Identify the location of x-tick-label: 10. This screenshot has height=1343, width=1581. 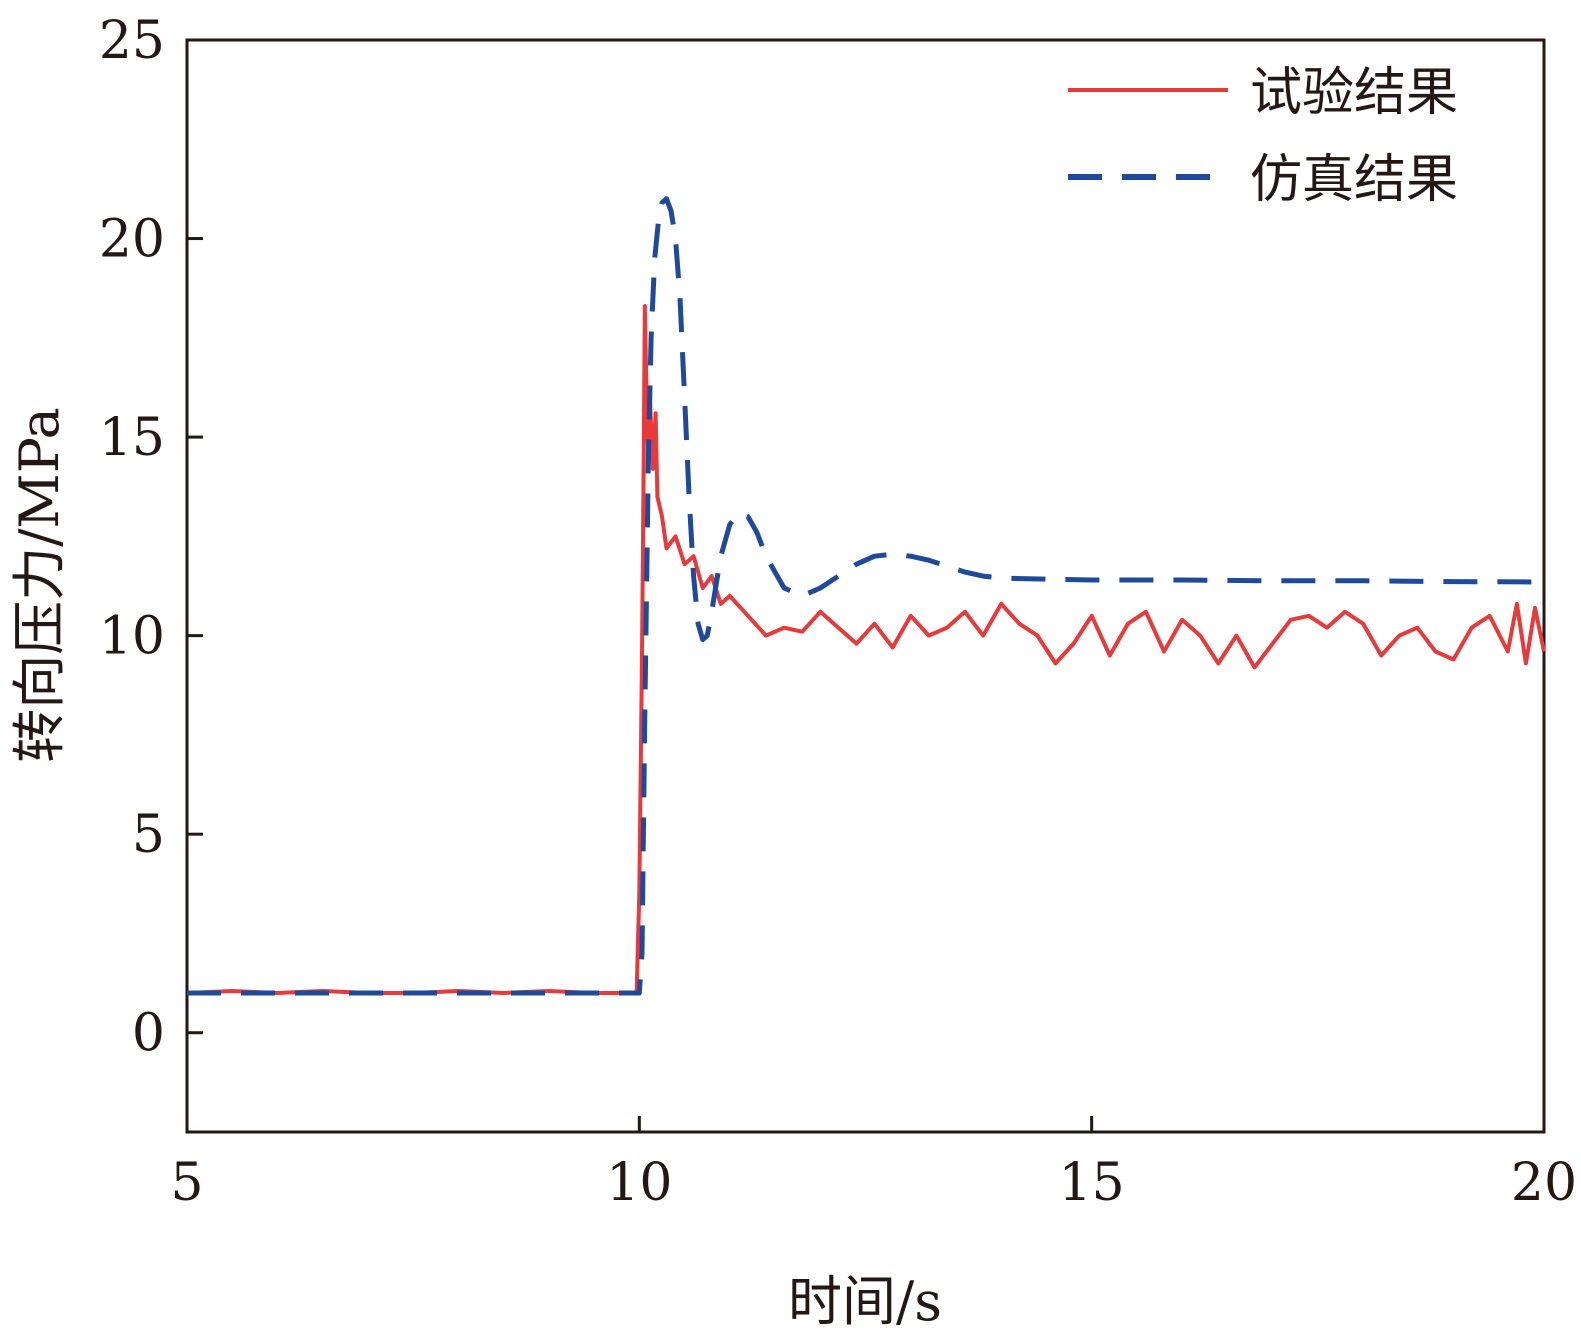
(639, 1183).